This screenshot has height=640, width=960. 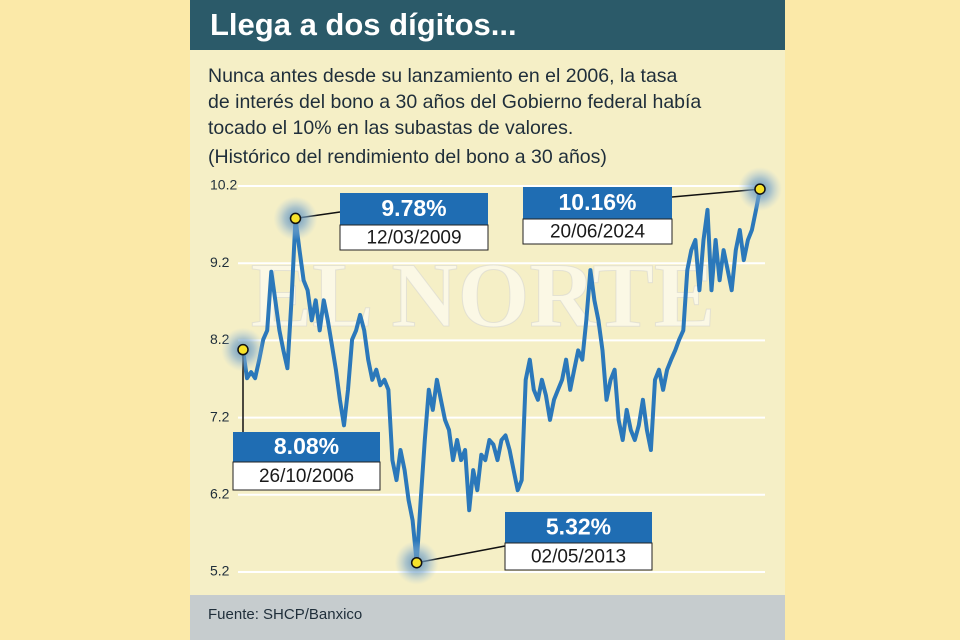 I want to click on date-label: 02/05/2013, so click(x=578, y=557).